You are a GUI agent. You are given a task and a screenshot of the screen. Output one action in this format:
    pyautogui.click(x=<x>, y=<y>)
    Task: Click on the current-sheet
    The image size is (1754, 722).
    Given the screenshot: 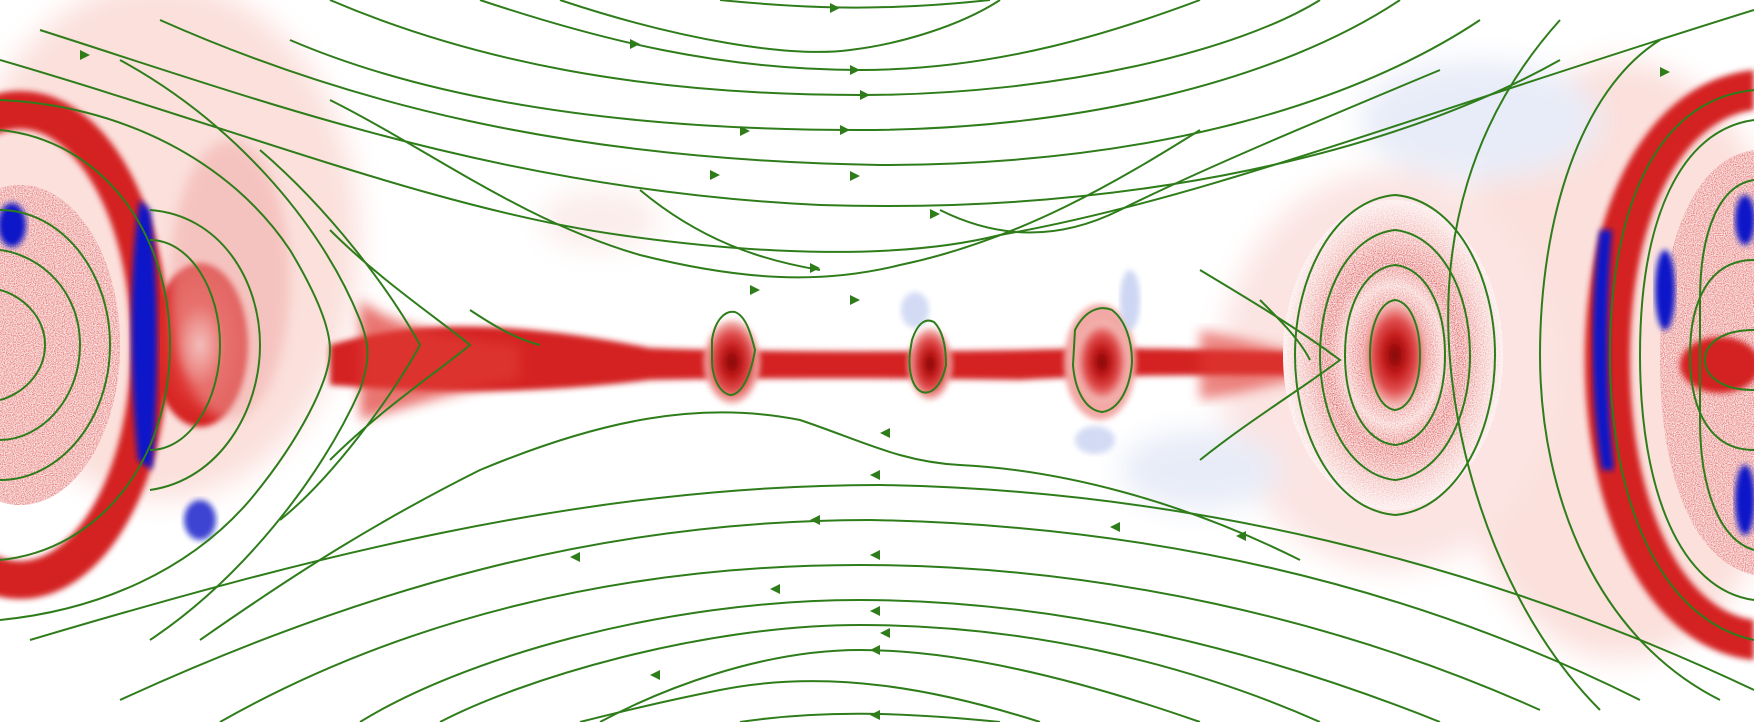 What is the action you would take?
    pyautogui.click(x=875, y=360)
    